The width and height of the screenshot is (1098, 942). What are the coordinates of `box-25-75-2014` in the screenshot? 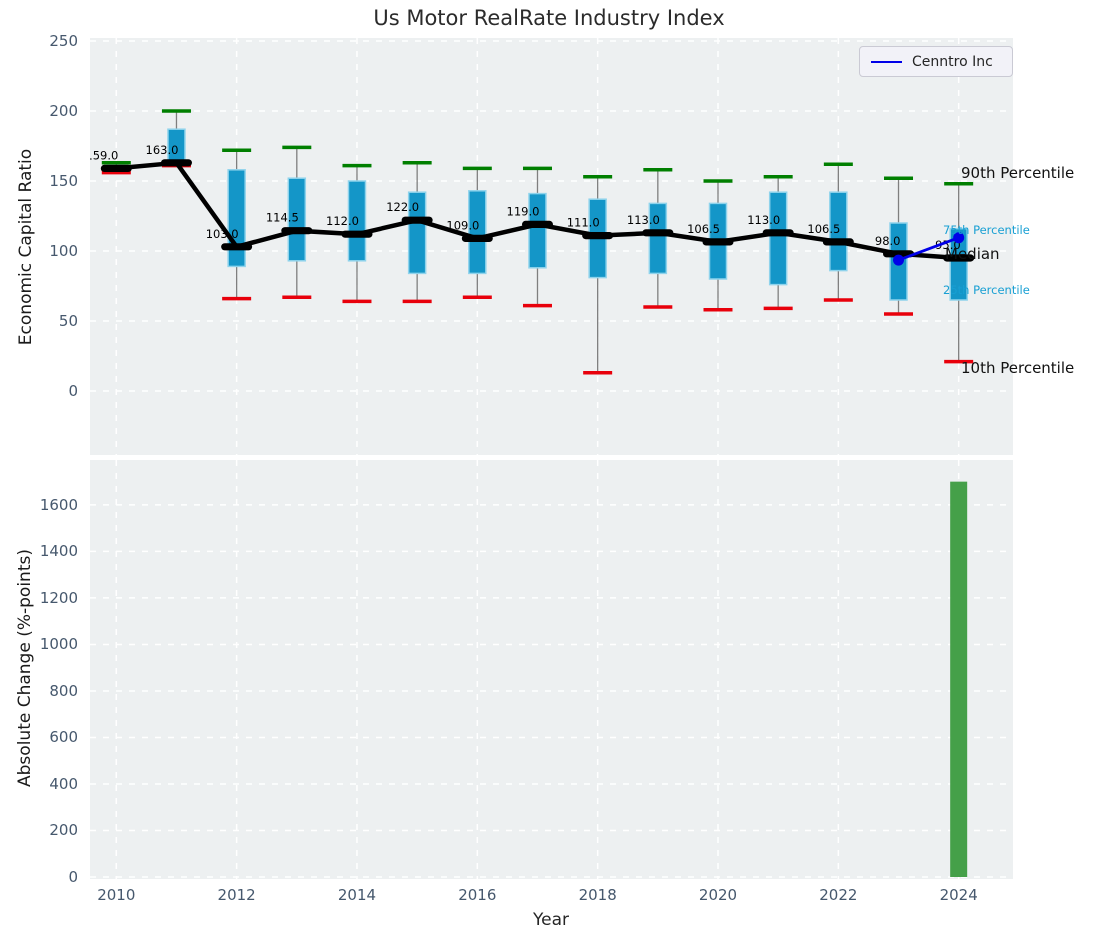 It's located at (357, 221).